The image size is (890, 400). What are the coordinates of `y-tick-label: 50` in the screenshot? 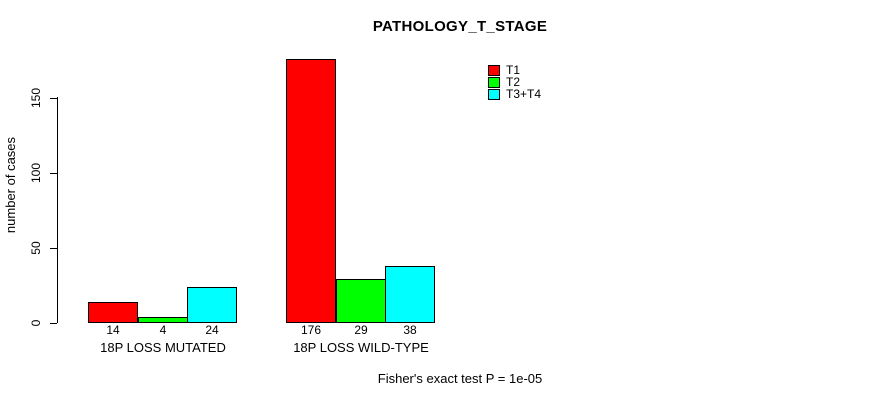 It's located at (36, 248).